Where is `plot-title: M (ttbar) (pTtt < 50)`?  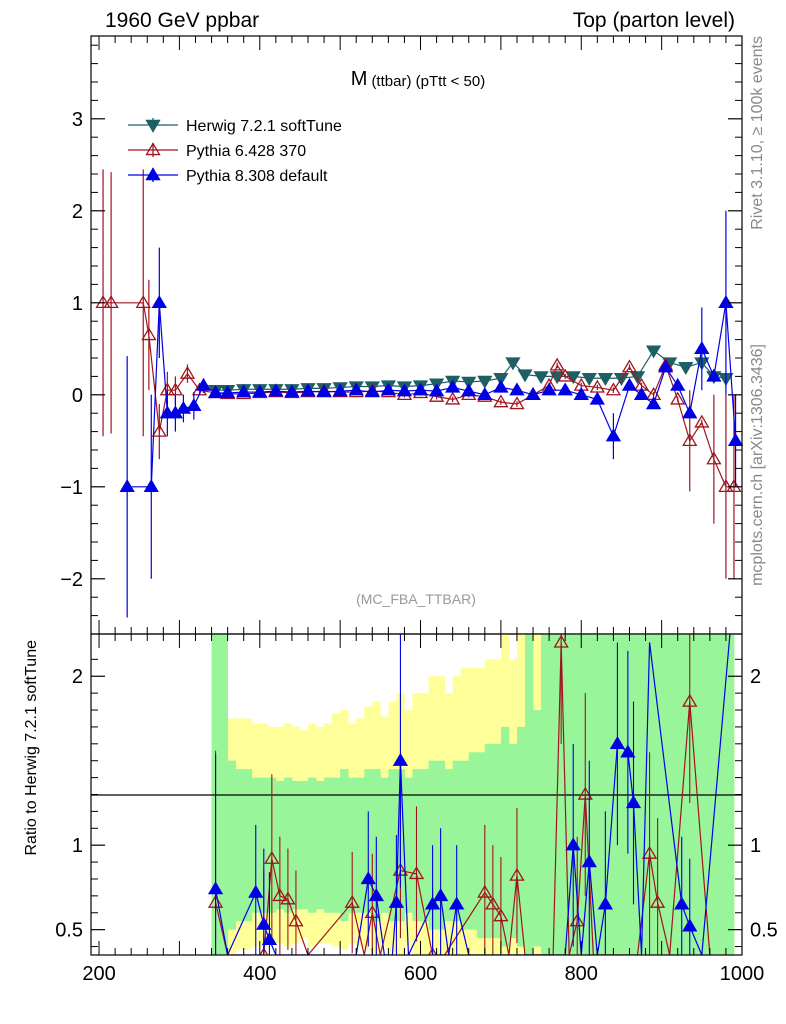 plot-title: M (ttbar) (pTtt < 50) is located at coordinates (418, 79).